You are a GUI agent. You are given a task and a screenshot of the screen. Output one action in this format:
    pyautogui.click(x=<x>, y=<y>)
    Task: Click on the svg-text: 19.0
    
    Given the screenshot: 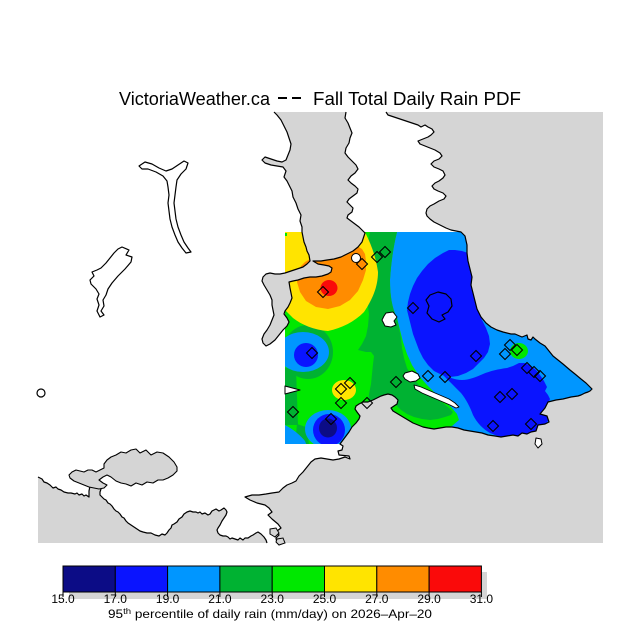 What is the action you would take?
    pyautogui.click(x=168, y=599)
    